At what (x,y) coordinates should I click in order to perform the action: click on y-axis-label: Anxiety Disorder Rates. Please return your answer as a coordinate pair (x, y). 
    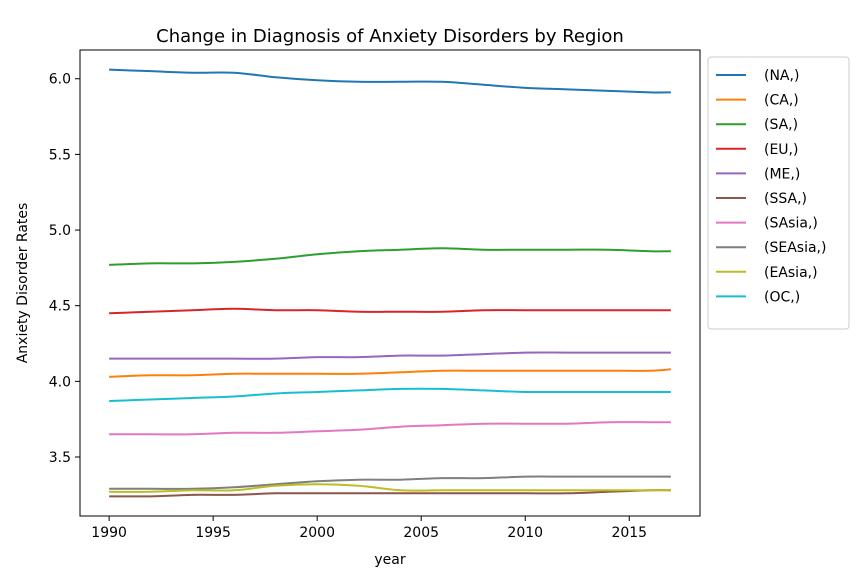
    Looking at the image, I should click on (23, 283).